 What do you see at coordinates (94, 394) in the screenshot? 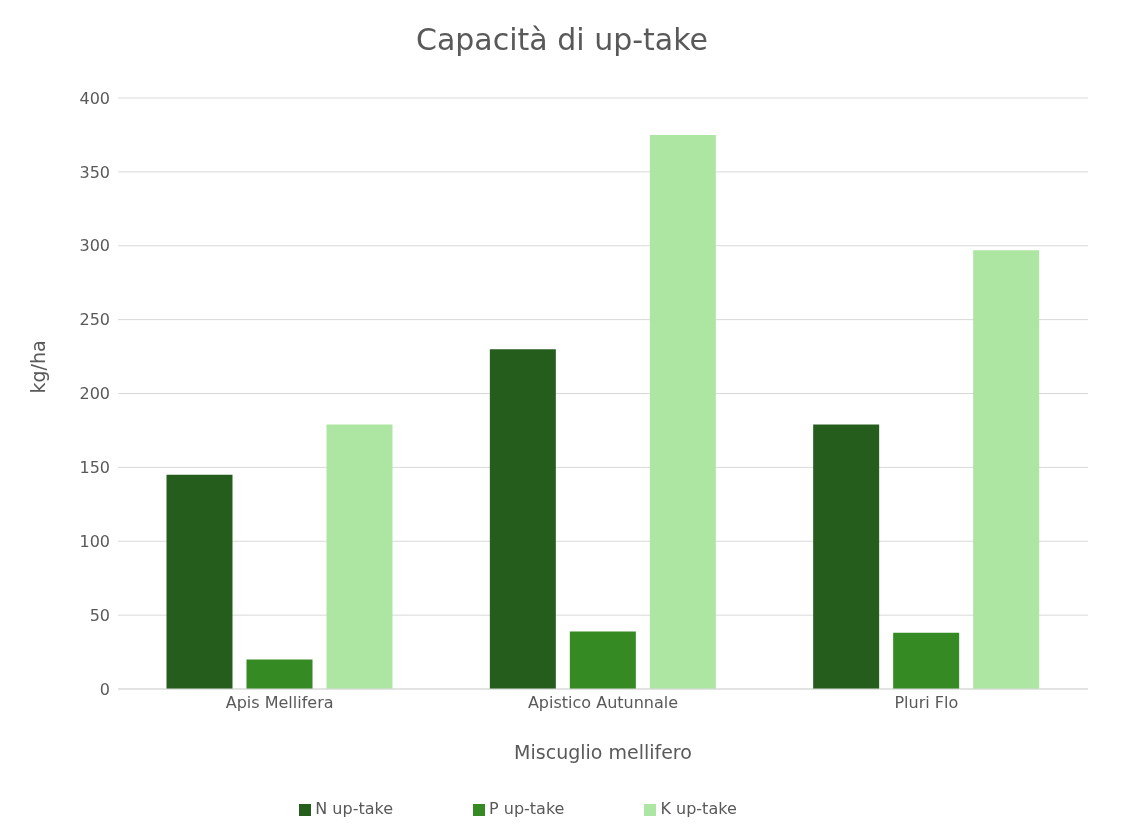
I see `y-tick-label: 200` at bounding box center [94, 394].